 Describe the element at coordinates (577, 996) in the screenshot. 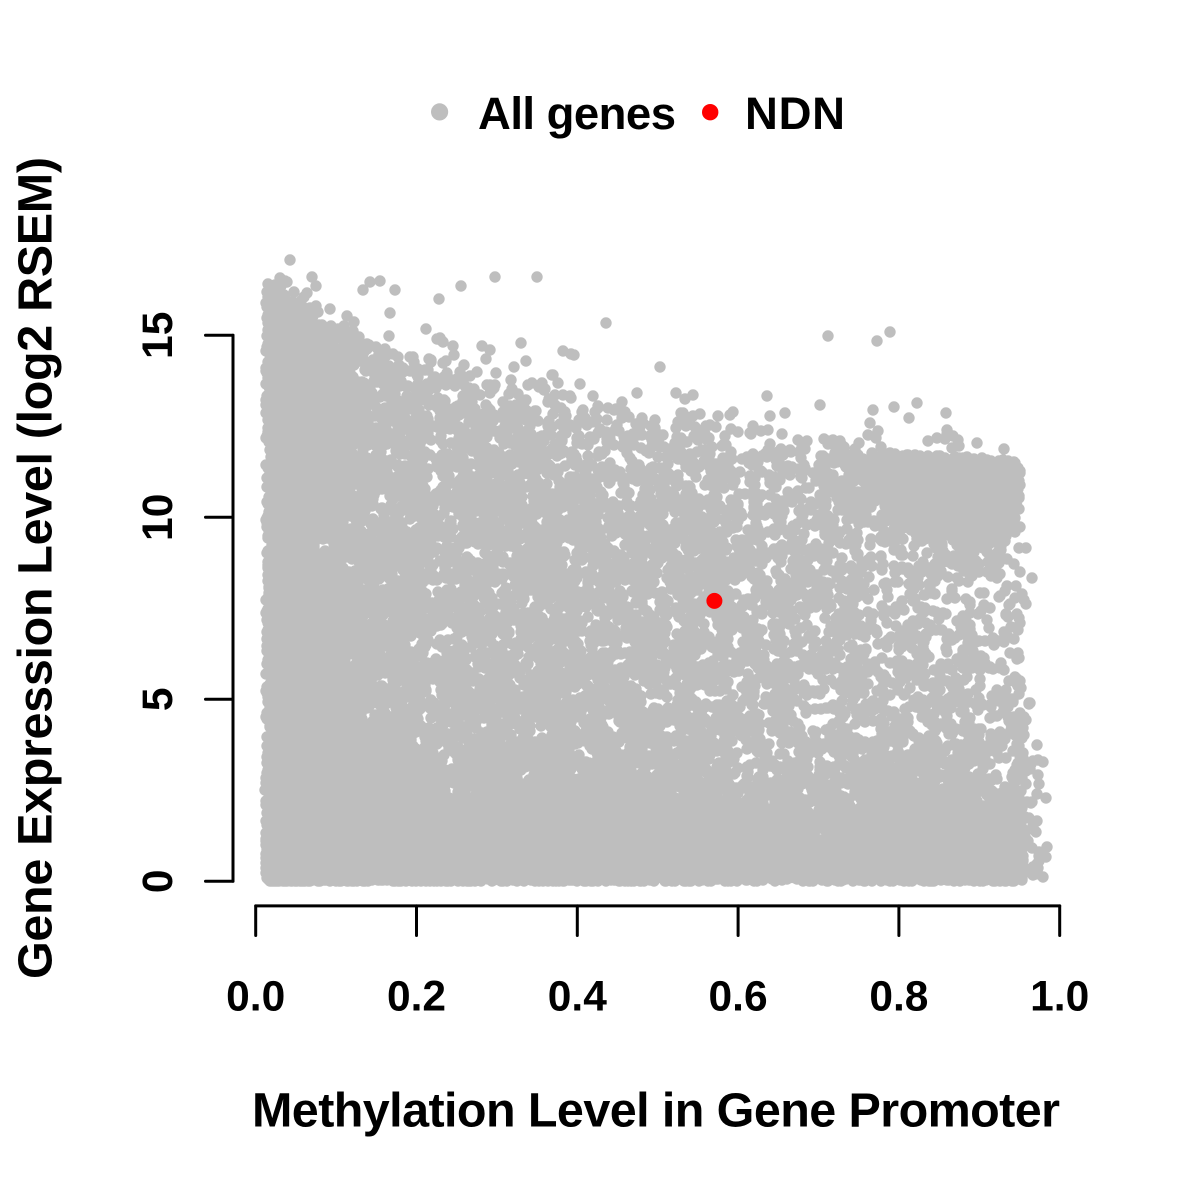

I see `svg-text: 0.4` at that location.